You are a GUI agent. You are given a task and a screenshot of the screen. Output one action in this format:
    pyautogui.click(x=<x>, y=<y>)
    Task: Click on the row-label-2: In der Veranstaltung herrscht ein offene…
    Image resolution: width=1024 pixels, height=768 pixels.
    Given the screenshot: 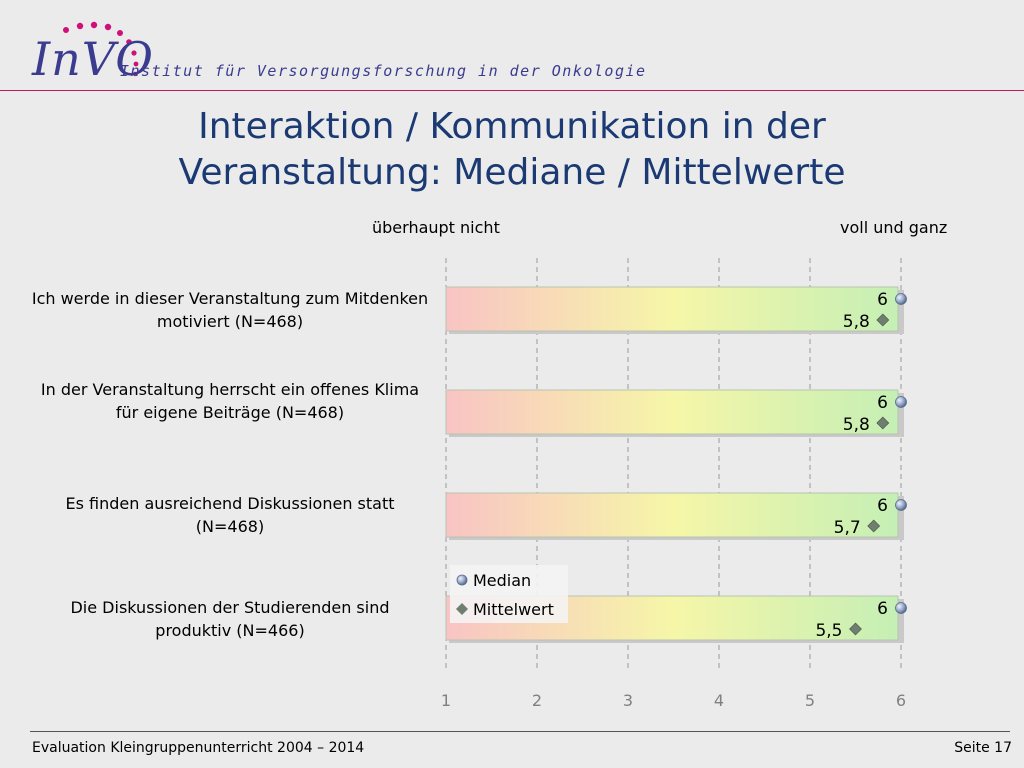 What is the action you would take?
    pyautogui.click(x=230, y=401)
    